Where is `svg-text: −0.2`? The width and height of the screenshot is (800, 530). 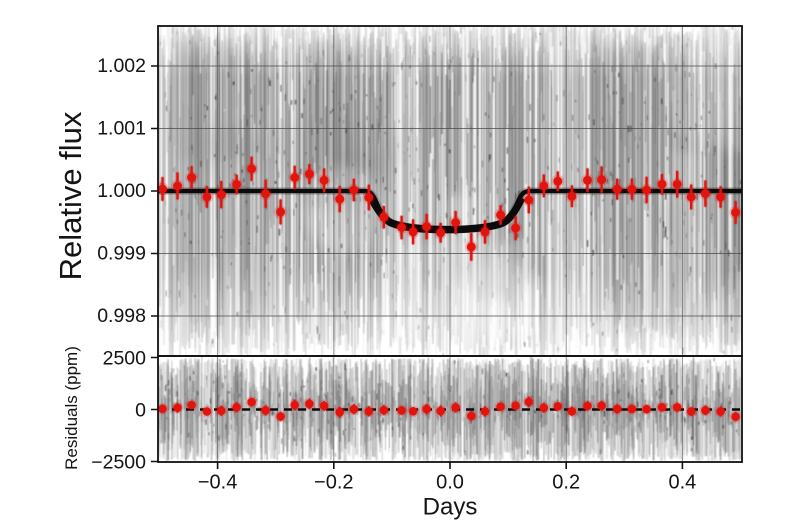 svg-text: −0.2 is located at coordinates (333, 483).